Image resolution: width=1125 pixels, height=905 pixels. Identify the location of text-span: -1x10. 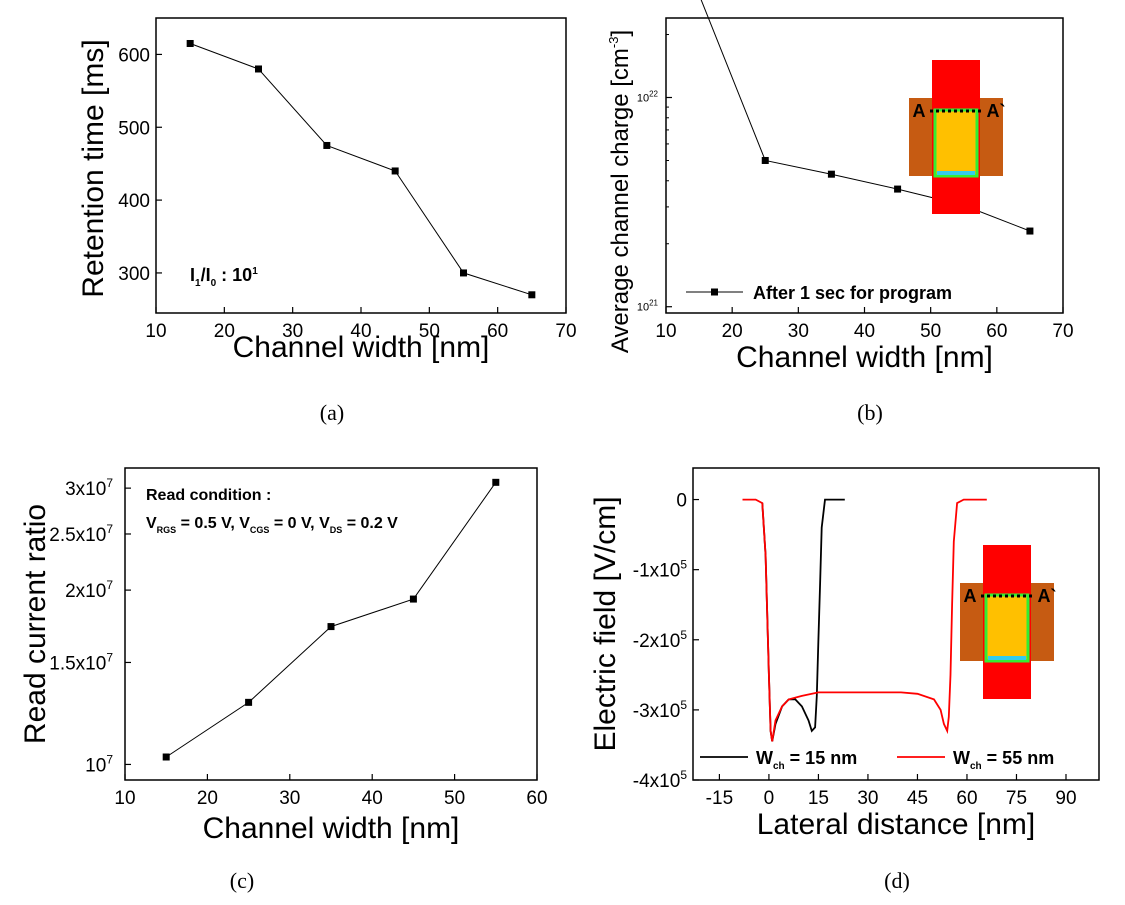
(657, 571).